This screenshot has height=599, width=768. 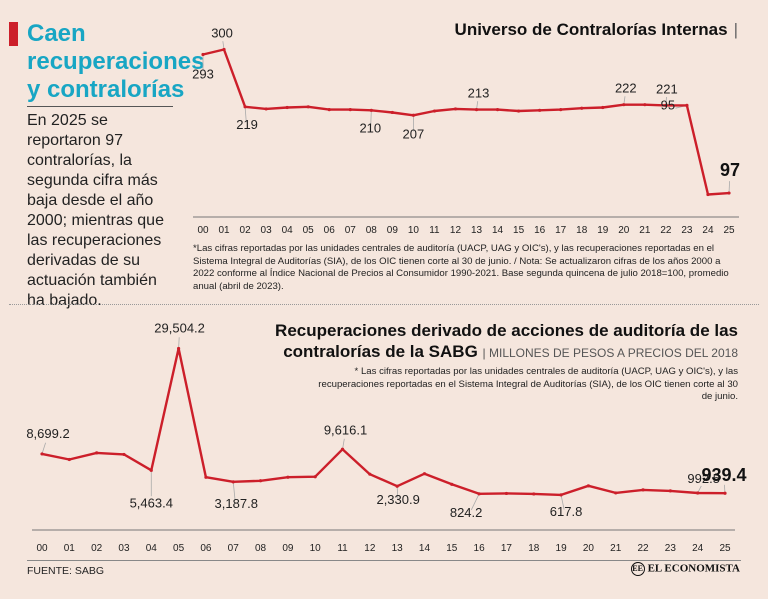 I want to click on headline-divider, so click(x=100, y=106).